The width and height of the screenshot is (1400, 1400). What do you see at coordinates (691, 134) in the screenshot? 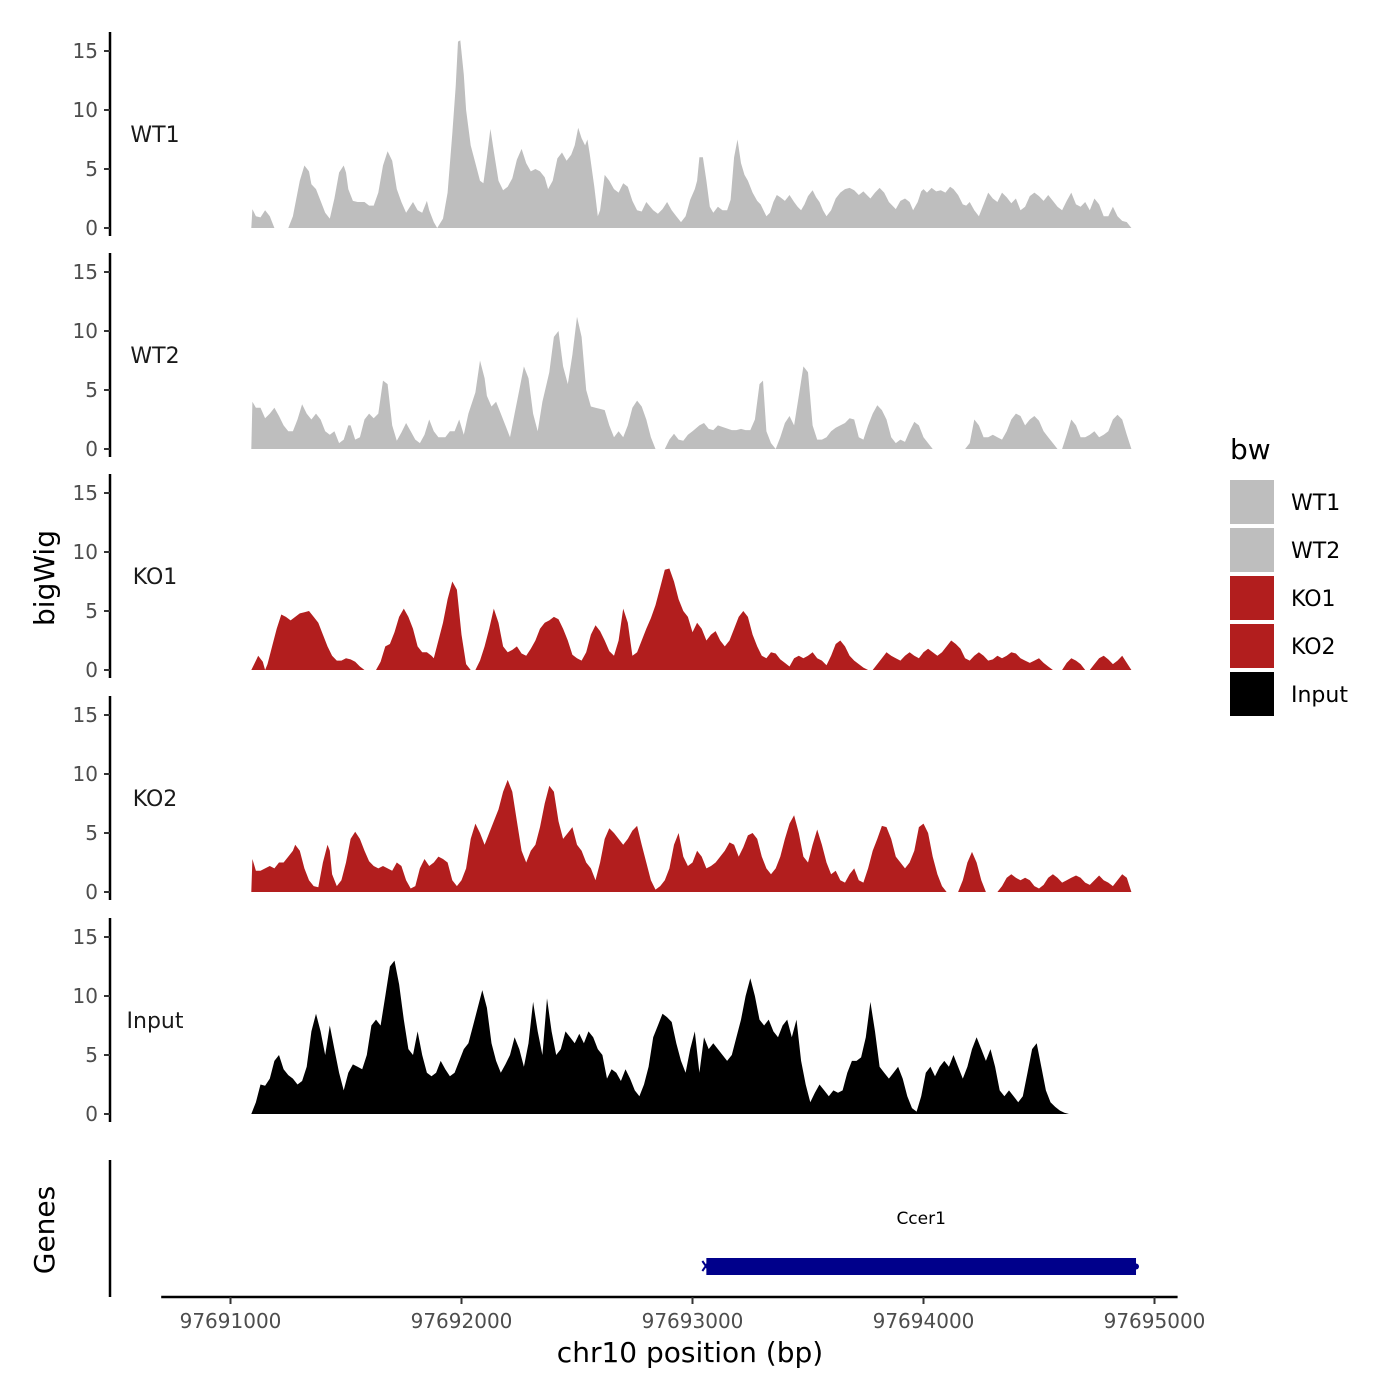
I see `signal-area-wt1` at bounding box center [691, 134].